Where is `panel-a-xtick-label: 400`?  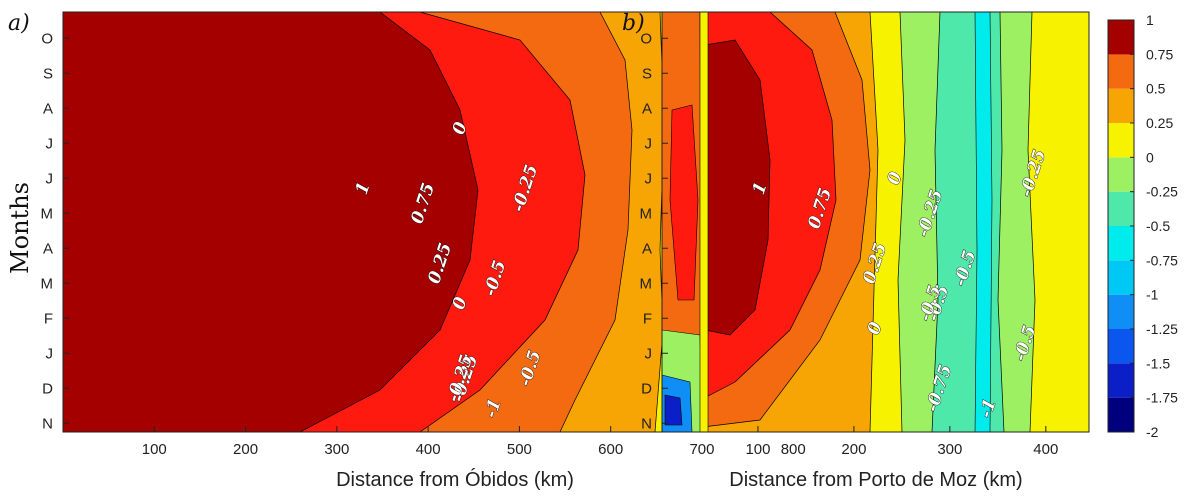 panel-a-xtick-label: 400 is located at coordinates (428, 449).